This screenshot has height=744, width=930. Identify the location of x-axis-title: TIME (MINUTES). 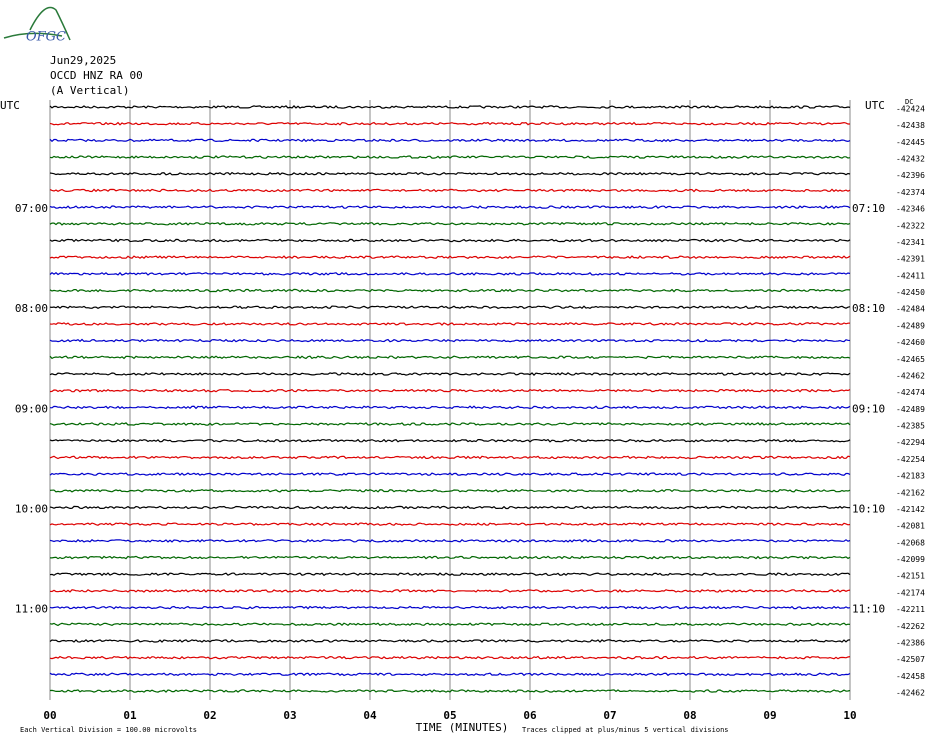
(462, 727).